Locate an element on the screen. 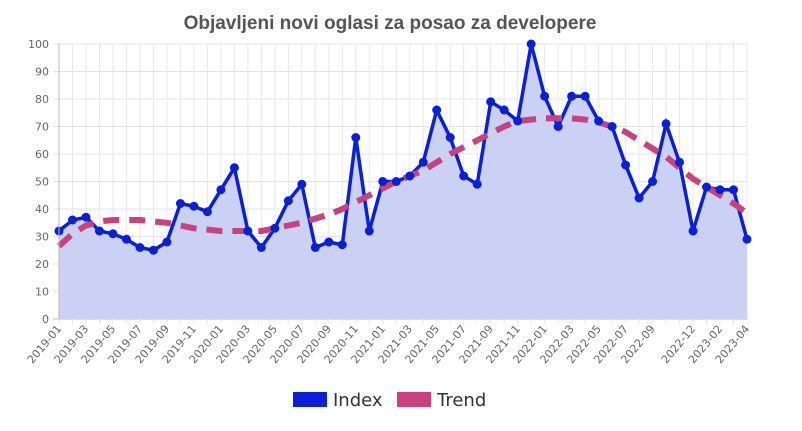  y-tick-label: 20 is located at coordinates (42, 264).